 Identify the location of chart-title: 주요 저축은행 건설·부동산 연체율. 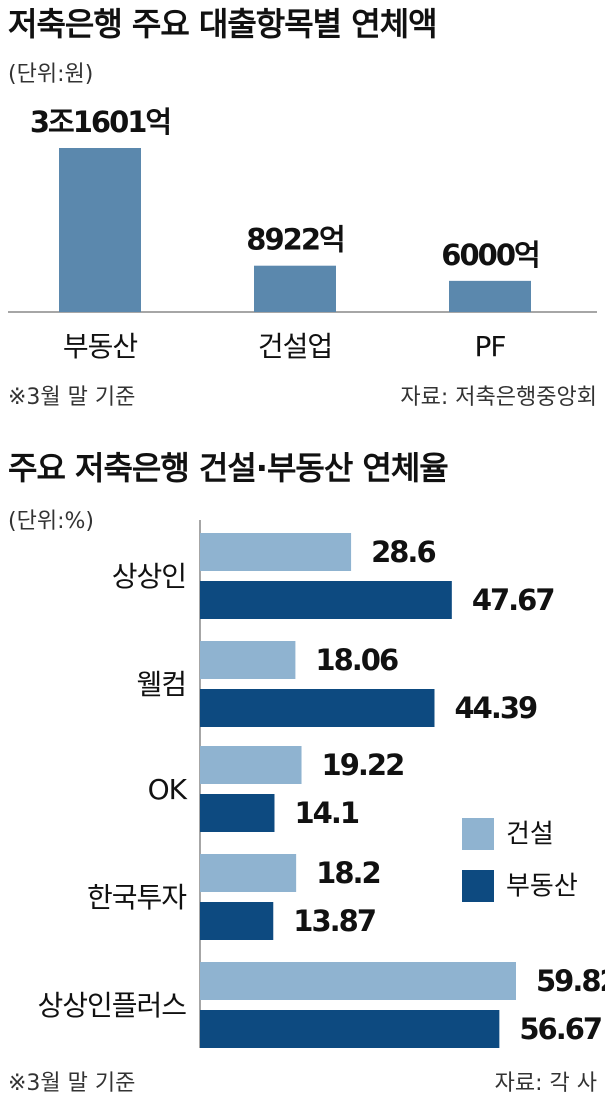
(228, 468).